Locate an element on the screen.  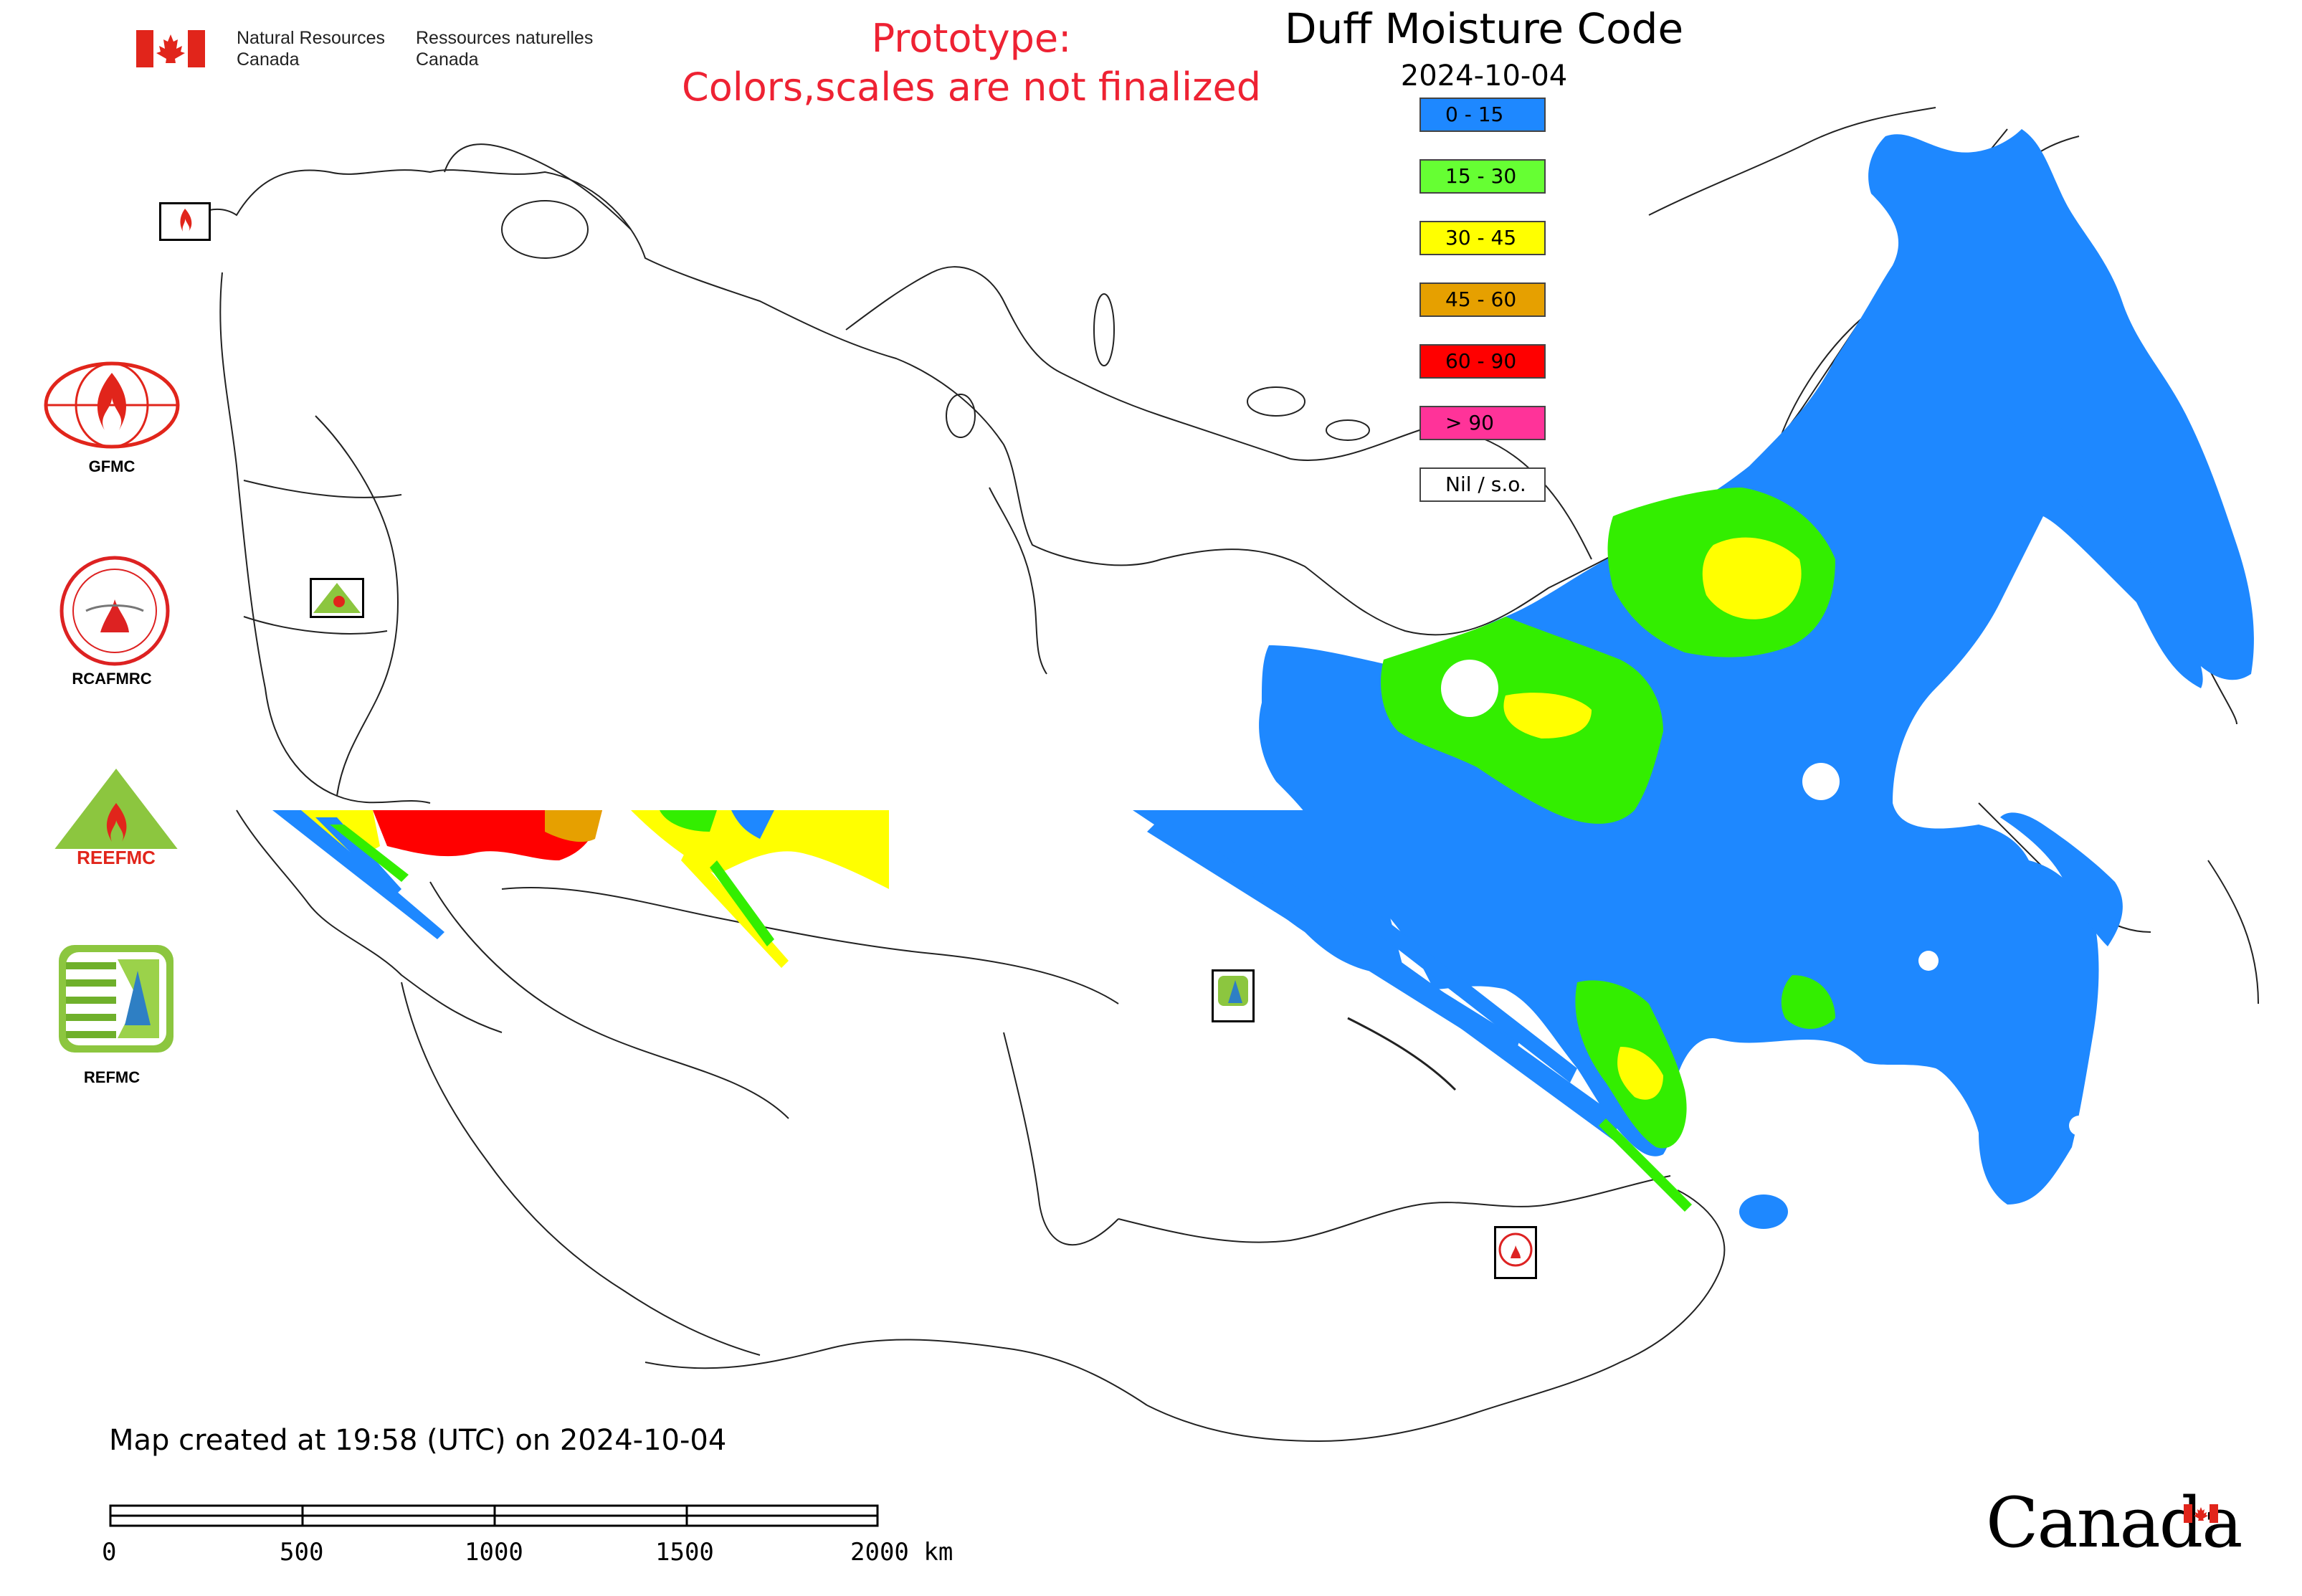
reefmc-logo-icon: REEFMC is located at coordinates (116, 818).